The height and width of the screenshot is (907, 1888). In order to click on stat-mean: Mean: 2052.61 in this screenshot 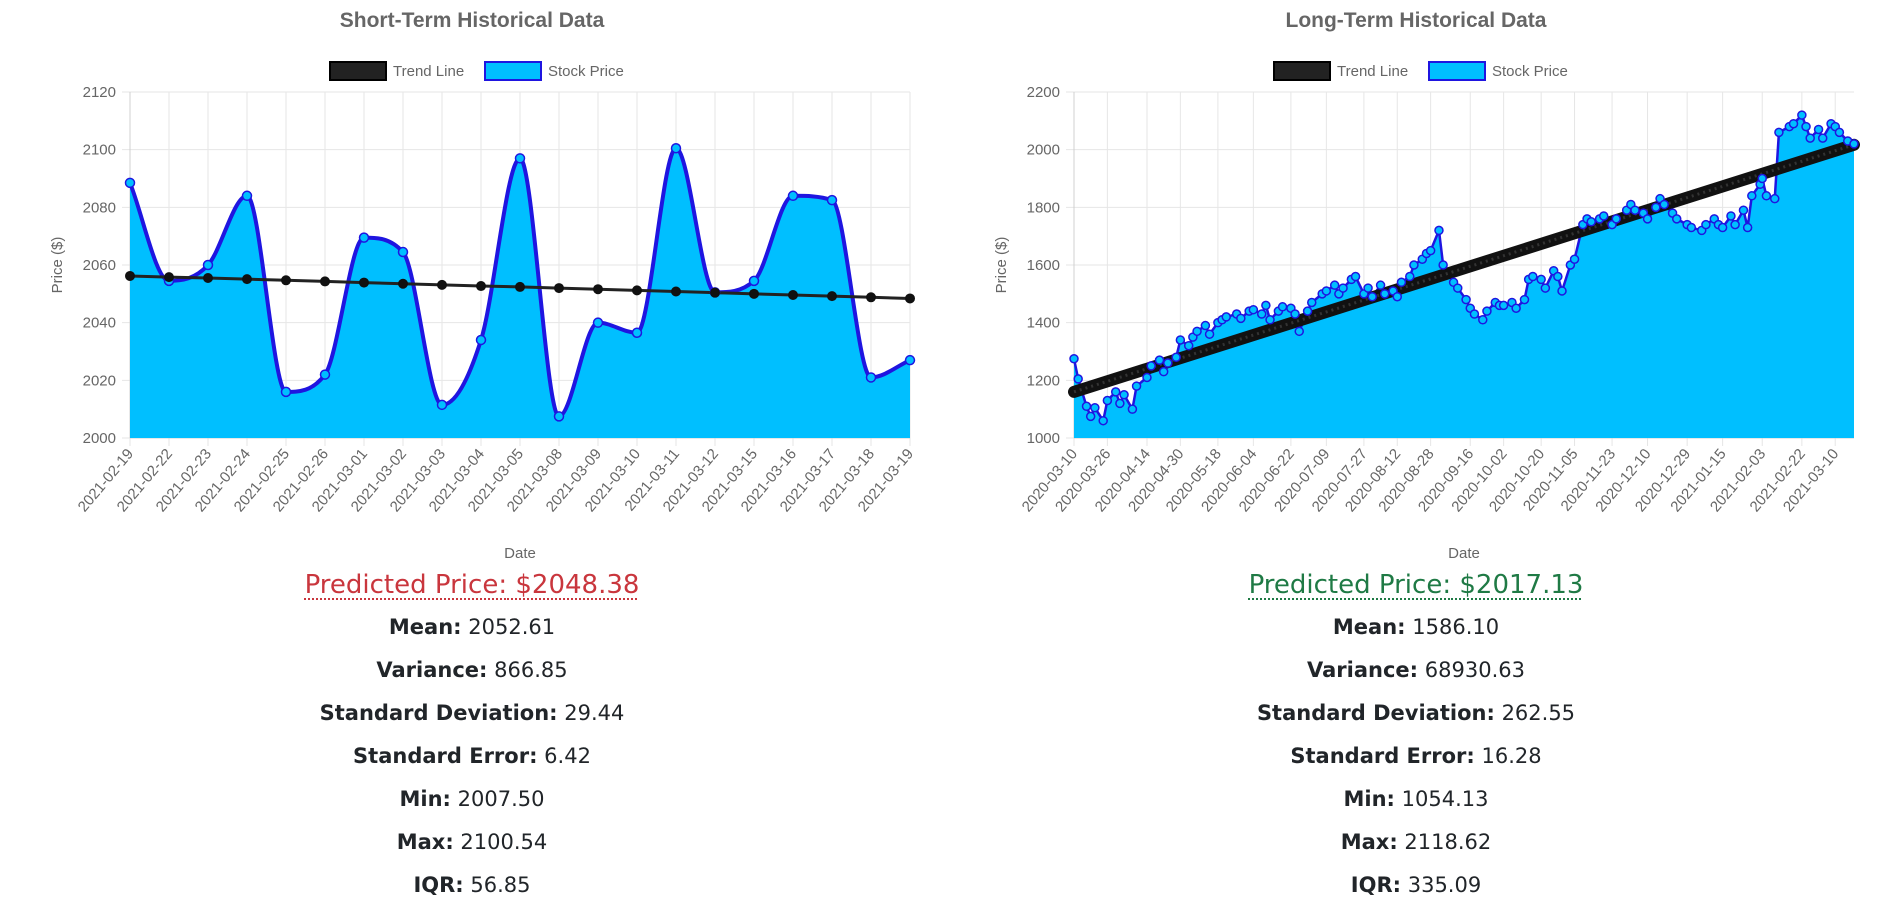, I will do `click(472, 627)`.